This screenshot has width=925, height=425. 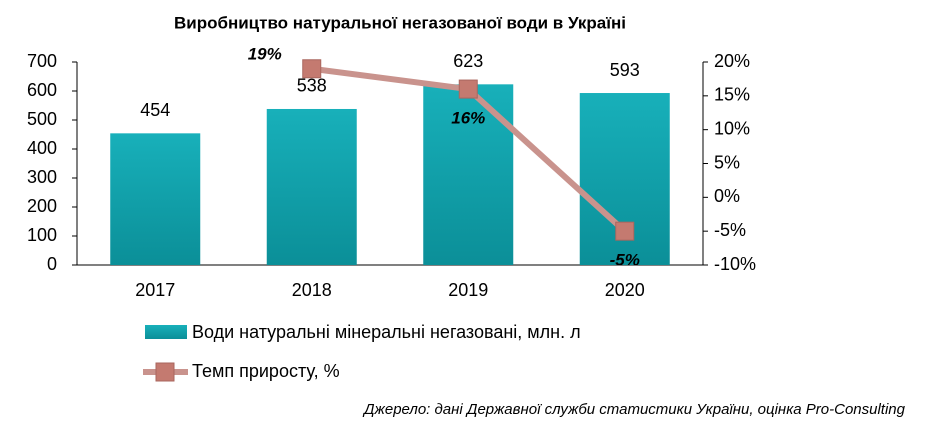 What do you see at coordinates (42, 177) in the screenshot?
I see `y-tick-label: 300` at bounding box center [42, 177].